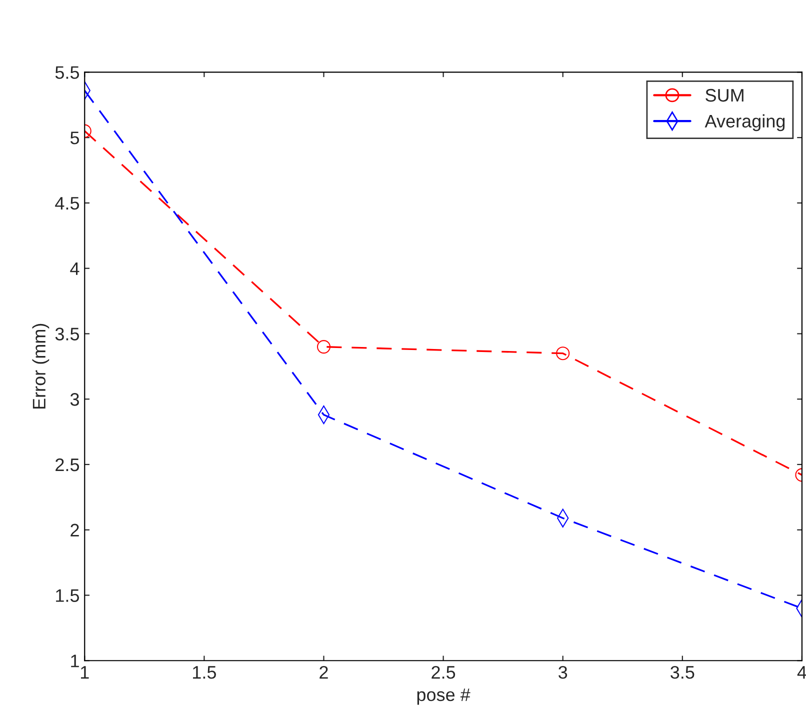 The image size is (806, 722). I want to click on x-tick-label: 1, so click(84, 672).